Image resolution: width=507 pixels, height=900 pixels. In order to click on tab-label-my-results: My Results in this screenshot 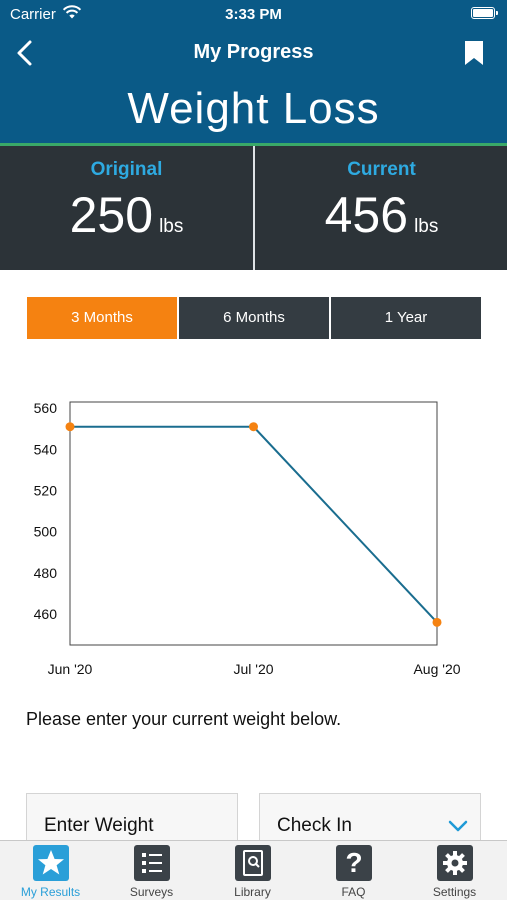, I will do `click(50, 892)`.